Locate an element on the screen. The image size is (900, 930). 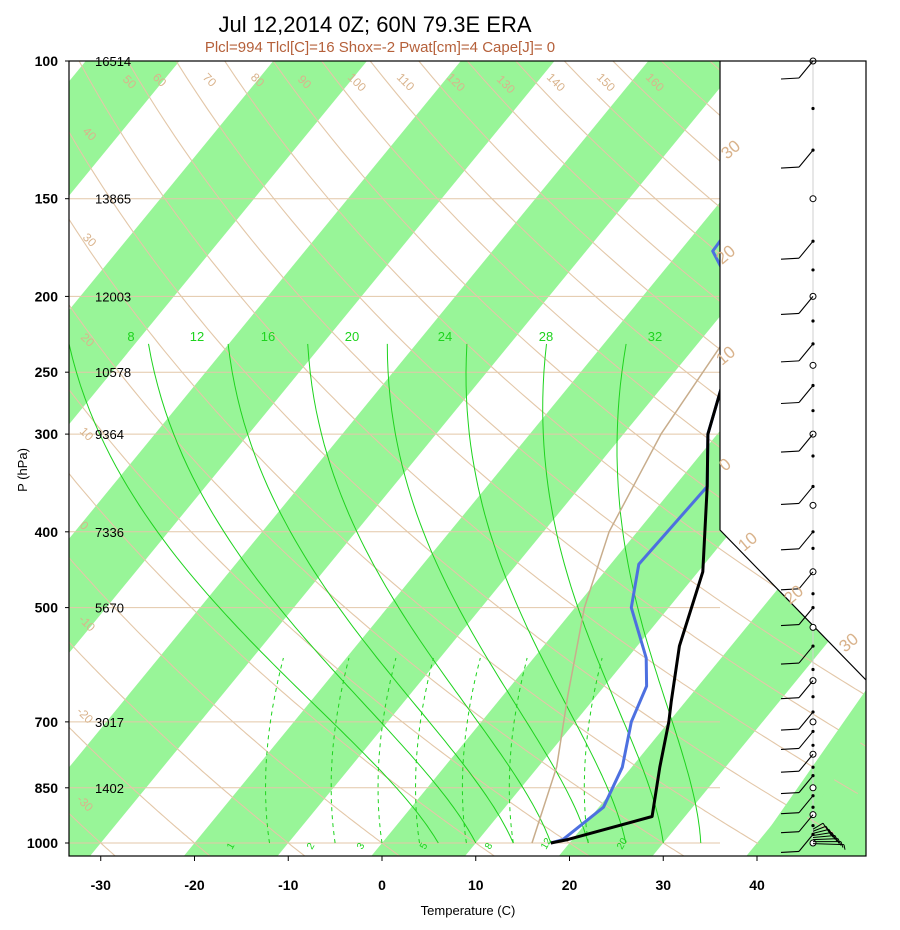
y-axis-label: P (hPa) is located at coordinates (22, 470).